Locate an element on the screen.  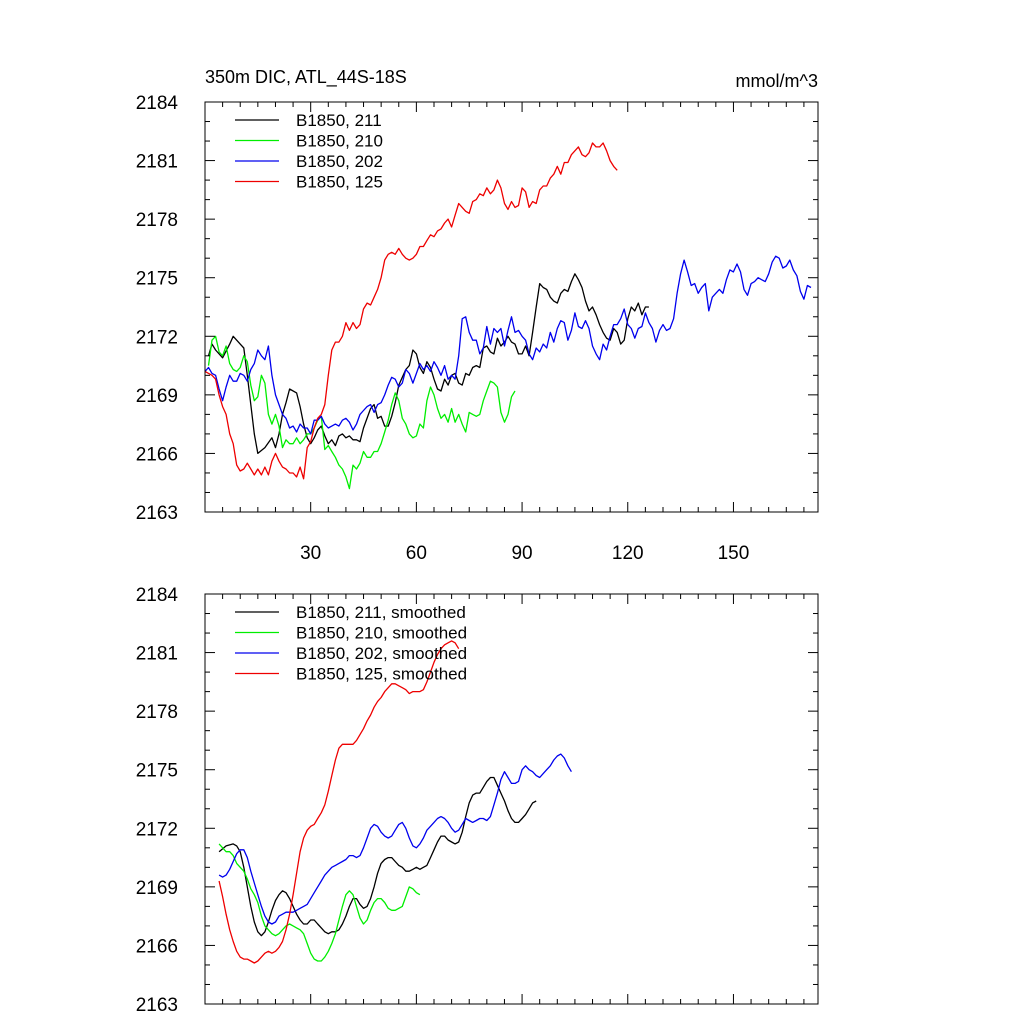
bottom-y-tick-label: 2178 is located at coordinates (157, 712).